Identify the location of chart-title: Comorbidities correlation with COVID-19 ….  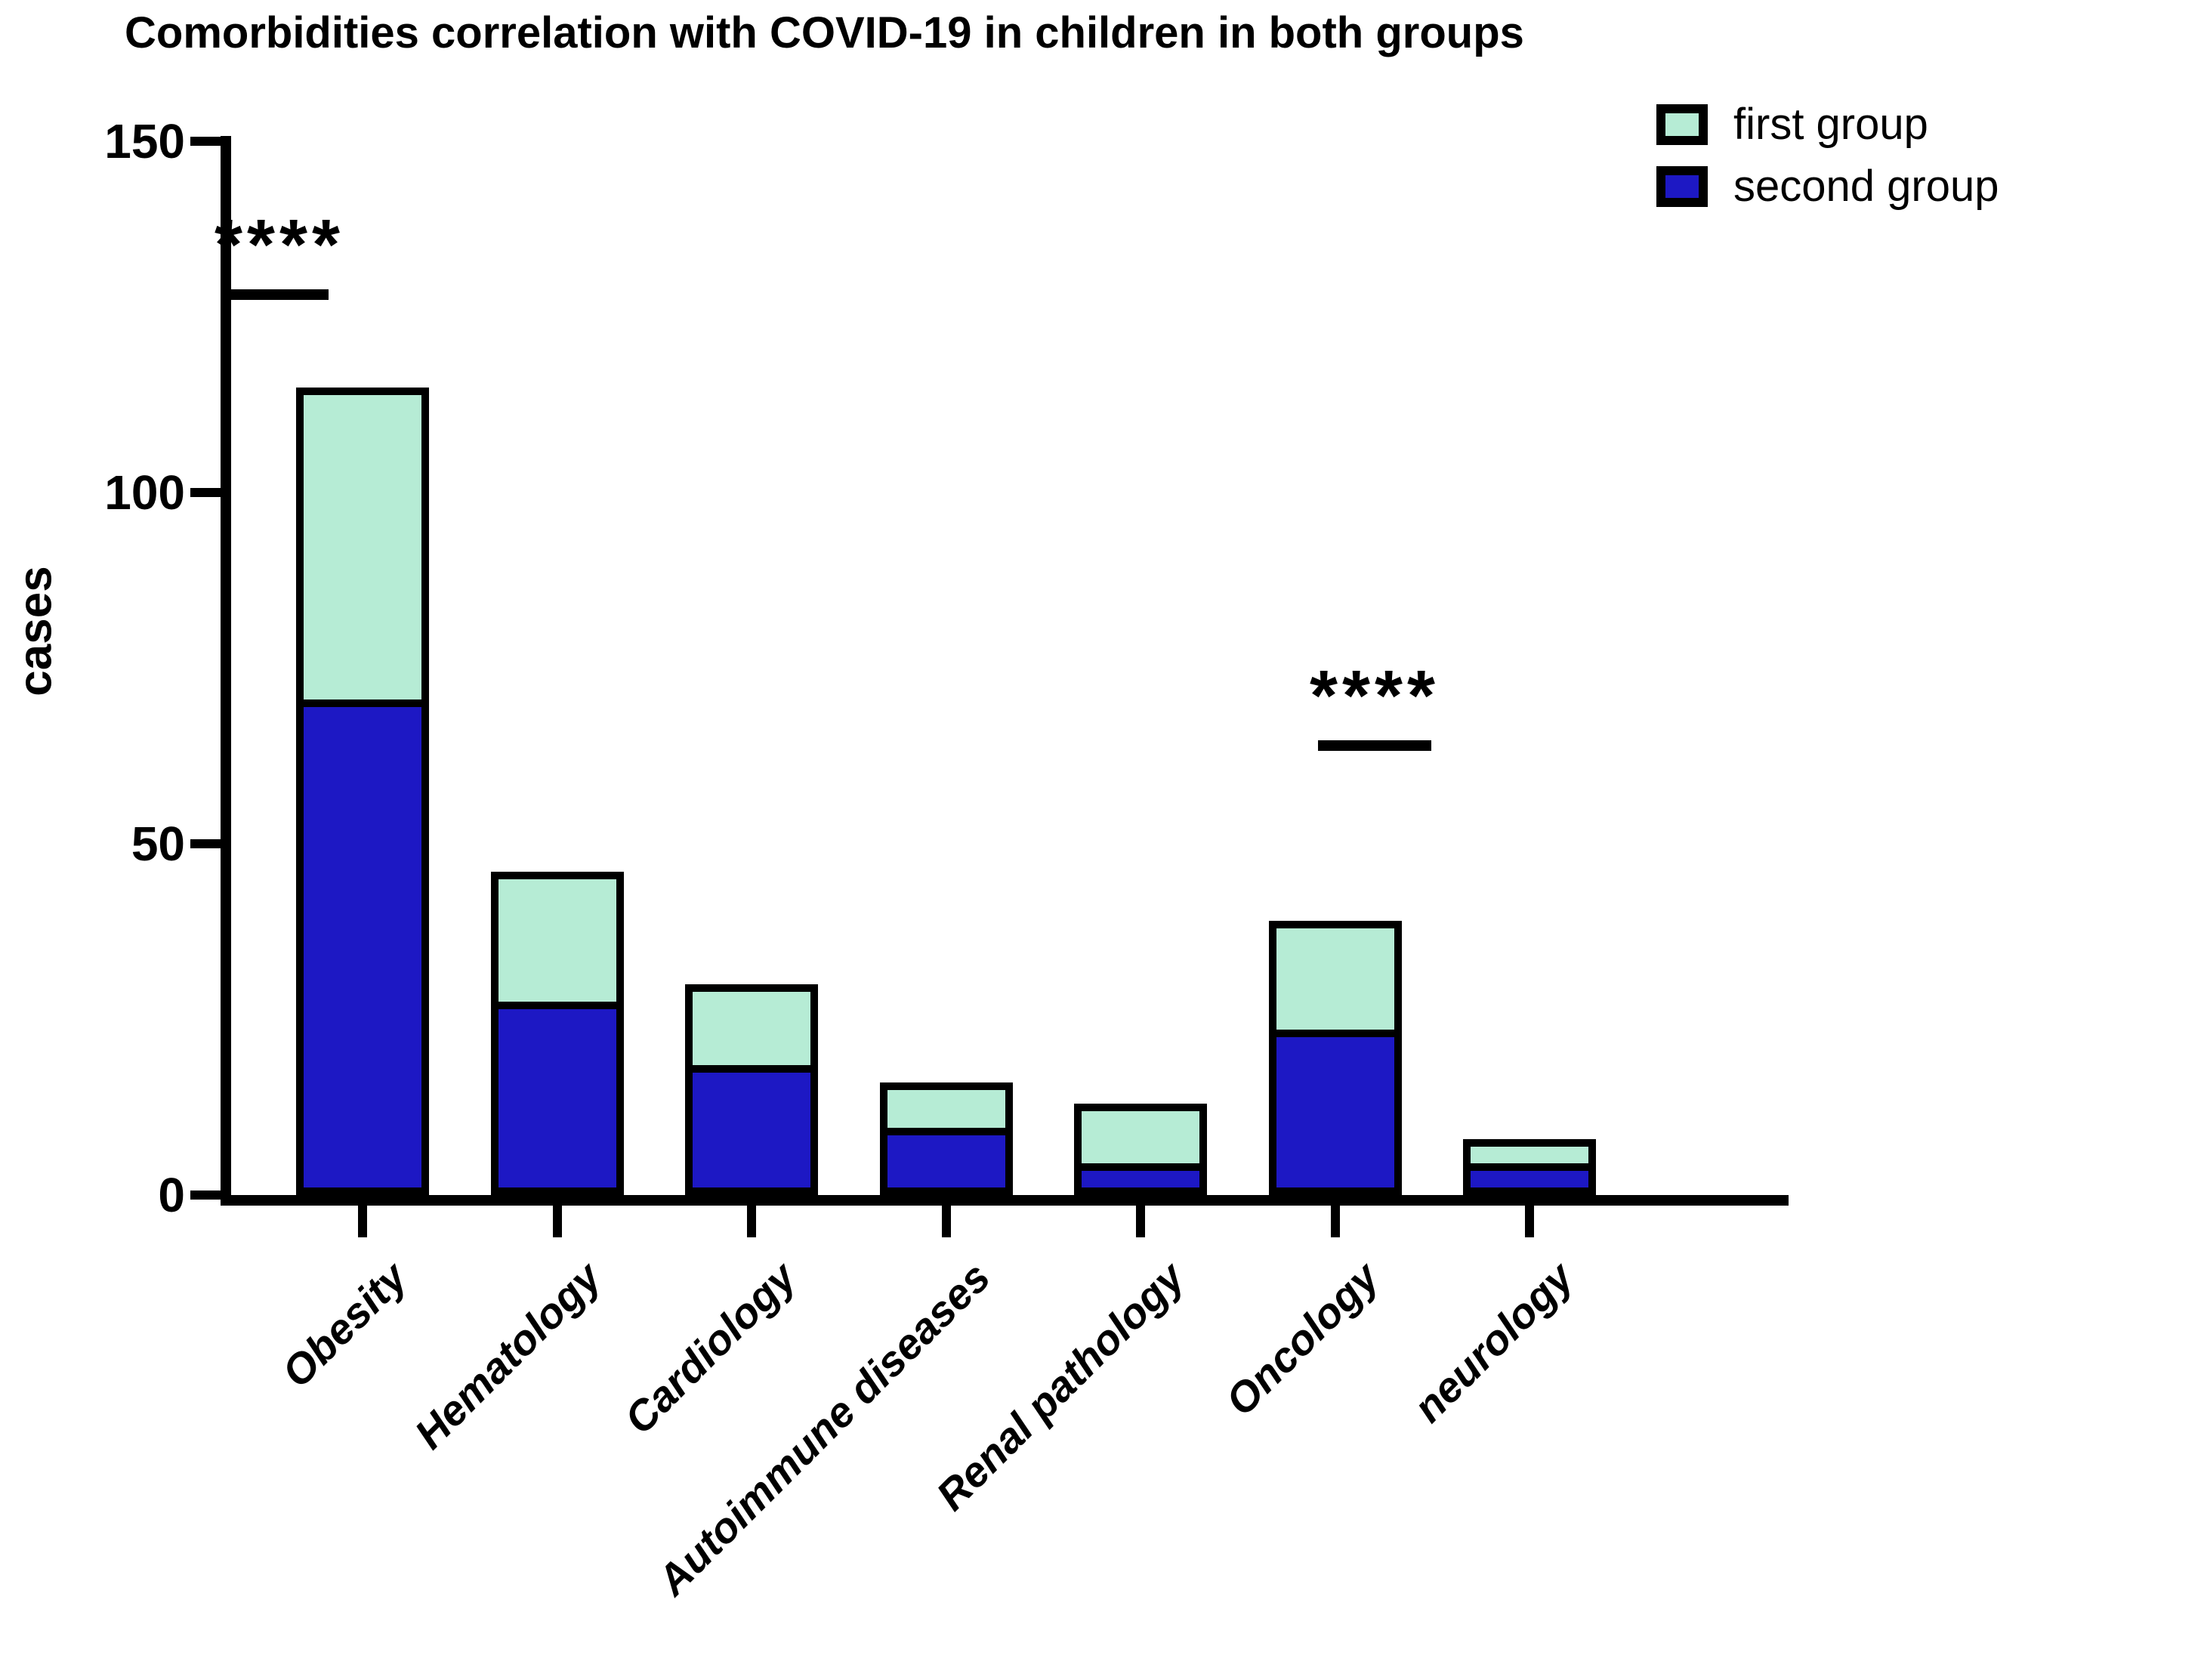
(824, 32).